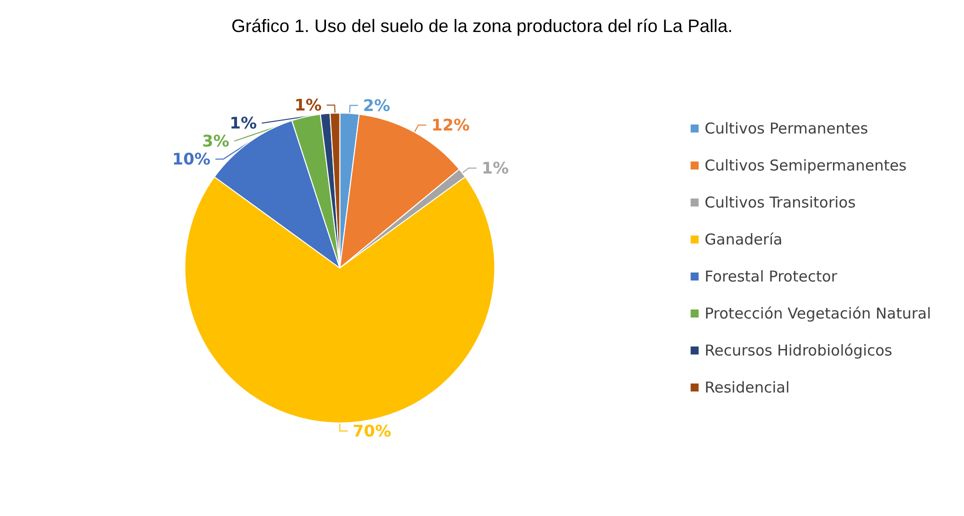  I want to click on data-label: 10%, so click(191, 159).